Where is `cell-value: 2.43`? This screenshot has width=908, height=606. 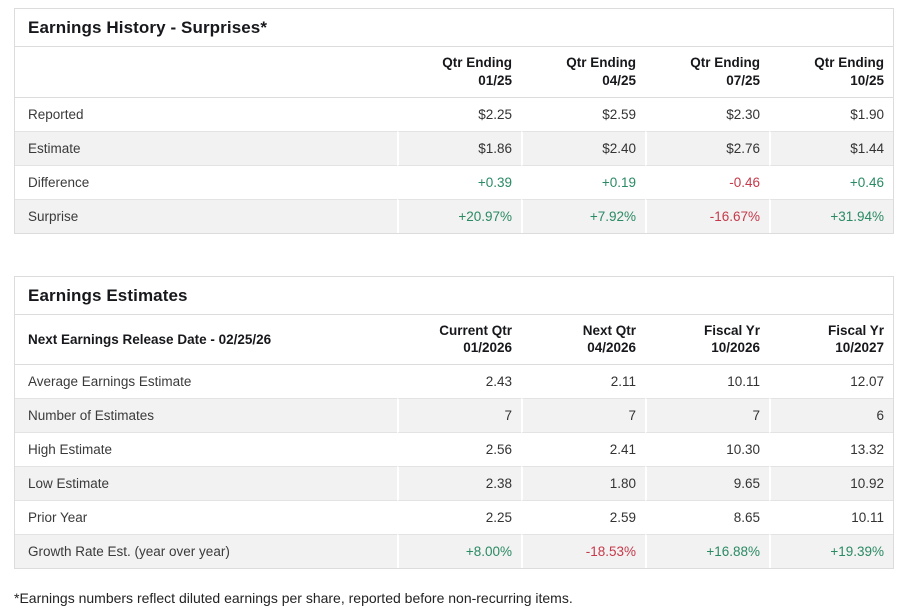 cell-value: 2.43 is located at coordinates (459, 382).